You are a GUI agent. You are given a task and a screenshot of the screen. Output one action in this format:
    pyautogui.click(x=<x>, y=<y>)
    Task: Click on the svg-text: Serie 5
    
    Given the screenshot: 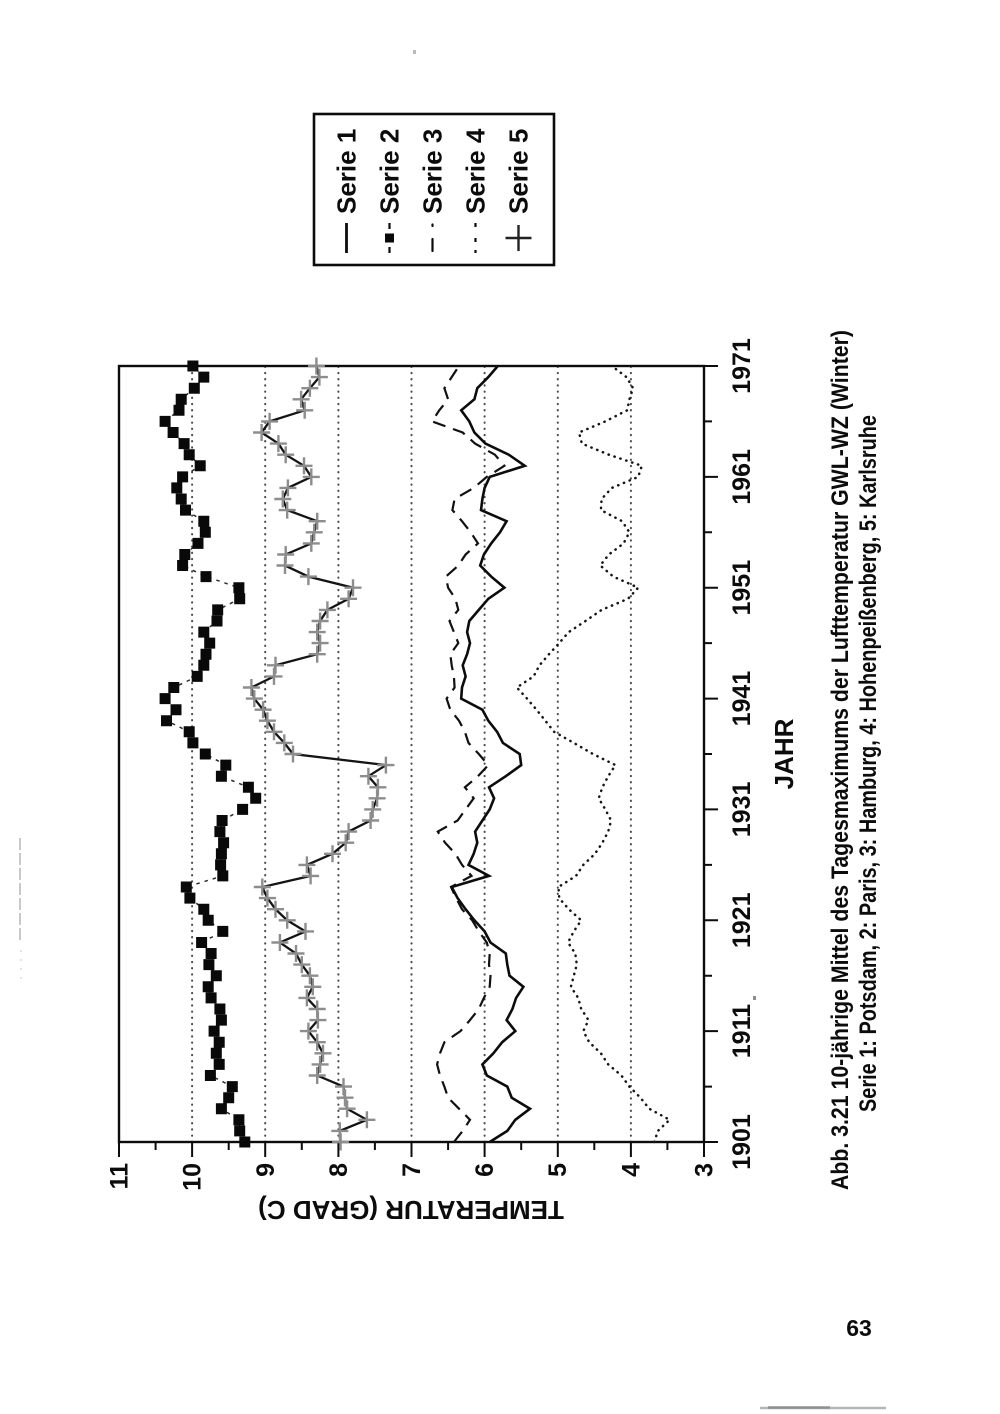 What is the action you would take?
    pyautogui.click(x=519, y=171)
    